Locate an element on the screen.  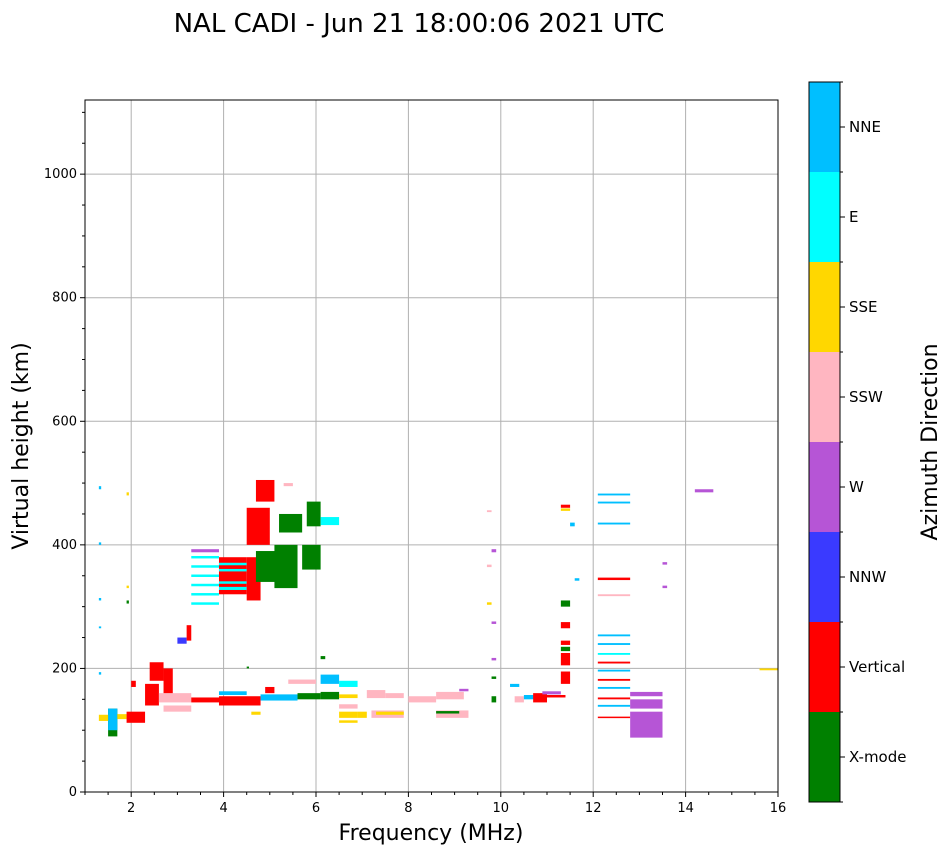
y-tick-label: 600 is located at coordinates (64, 421).